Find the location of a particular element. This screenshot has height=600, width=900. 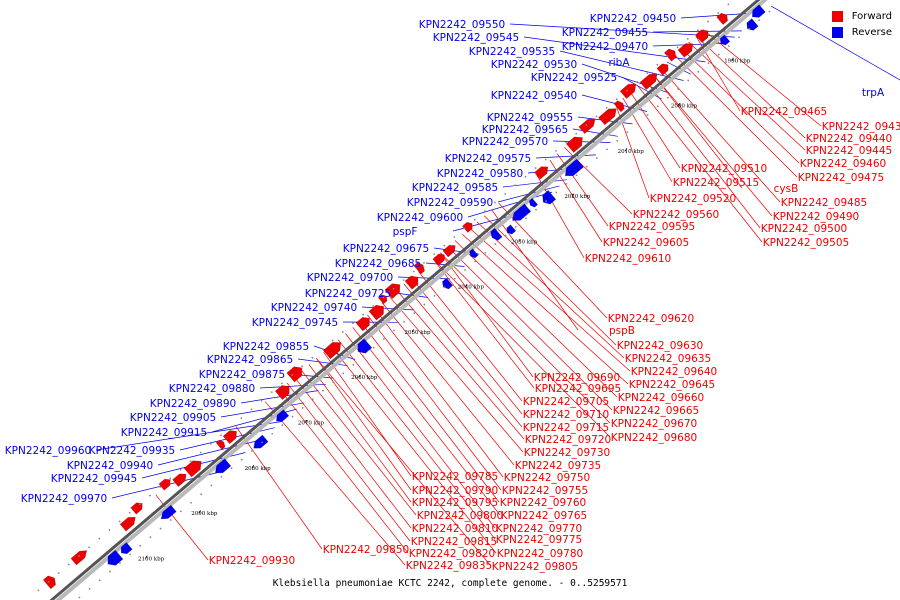

reverse-gene-label: KPN2242_09570 is located at coordinates (505, 142).